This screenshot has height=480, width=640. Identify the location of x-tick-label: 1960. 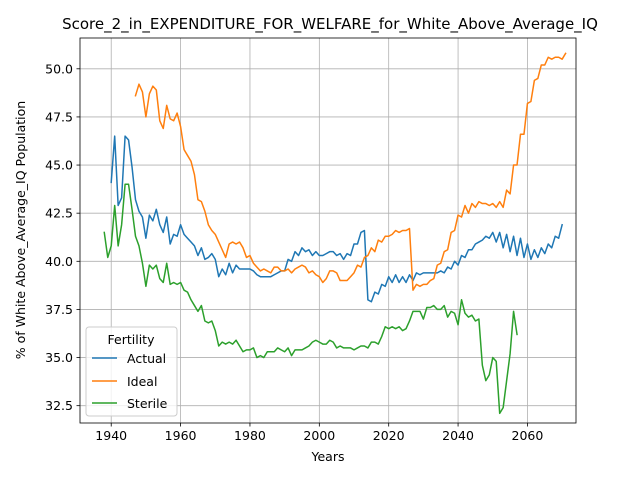
(181, 435).